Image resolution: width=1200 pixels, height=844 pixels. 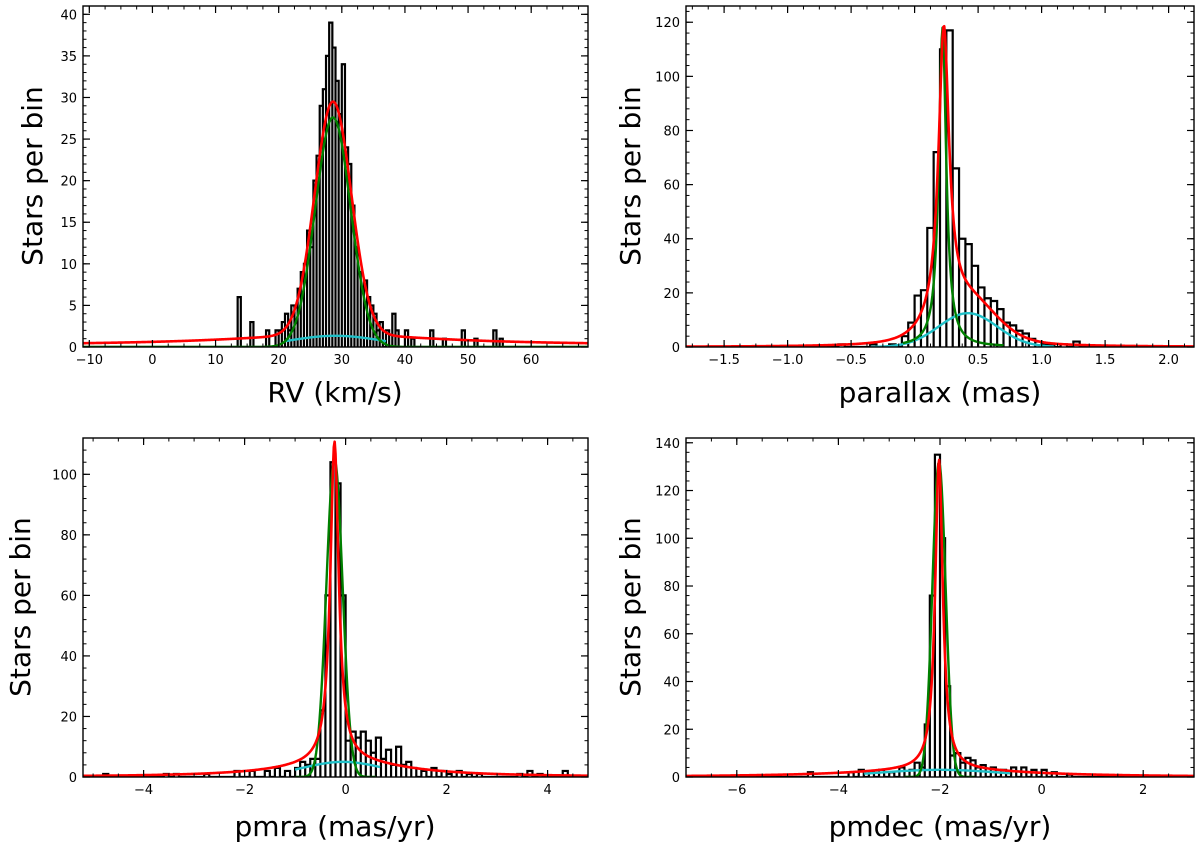 What do you see at coordinates (978, 360) in the screenshot?
I see `x-tick-label: 0.5` at bounding box center [978, 360].